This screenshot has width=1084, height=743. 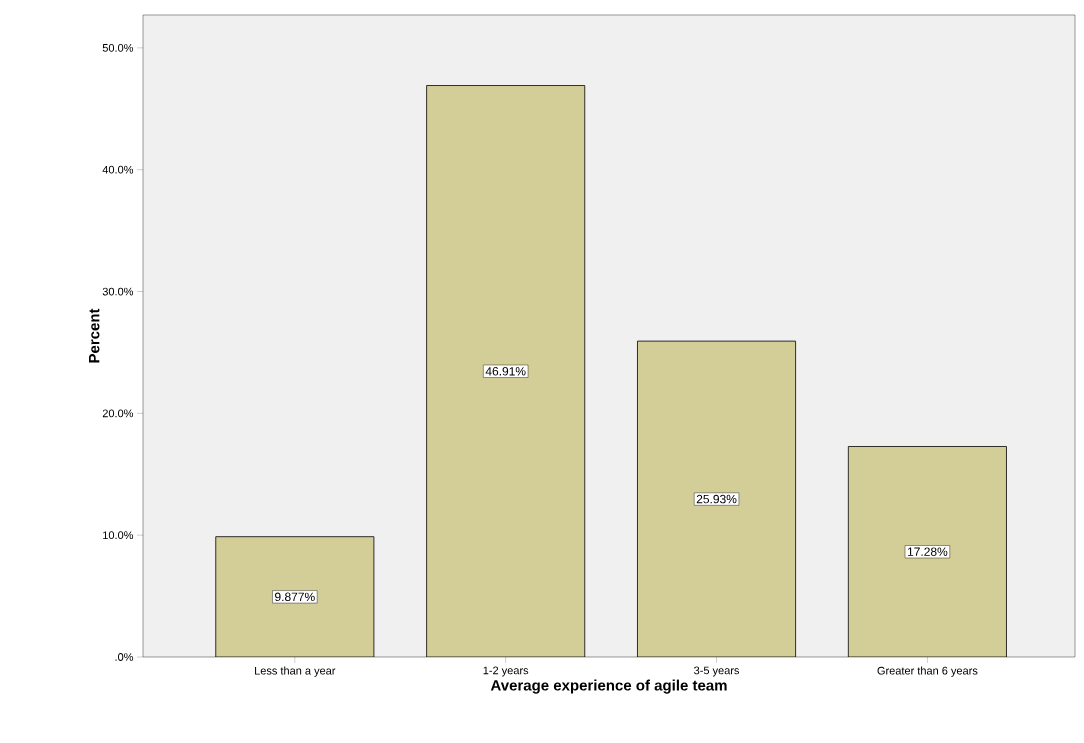 I want to click on data-label: 25.93%, so click(x=716, y=499).